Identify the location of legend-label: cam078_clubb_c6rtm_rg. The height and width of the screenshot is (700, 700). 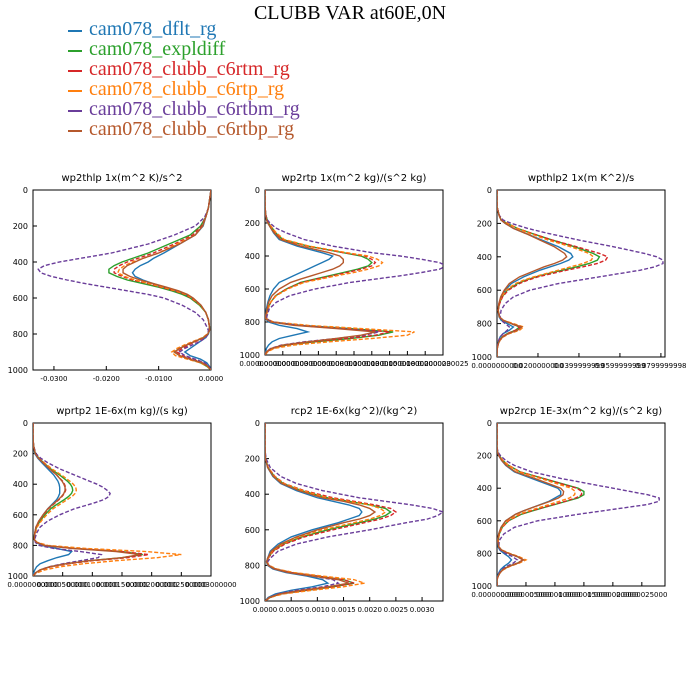
(189, 69).